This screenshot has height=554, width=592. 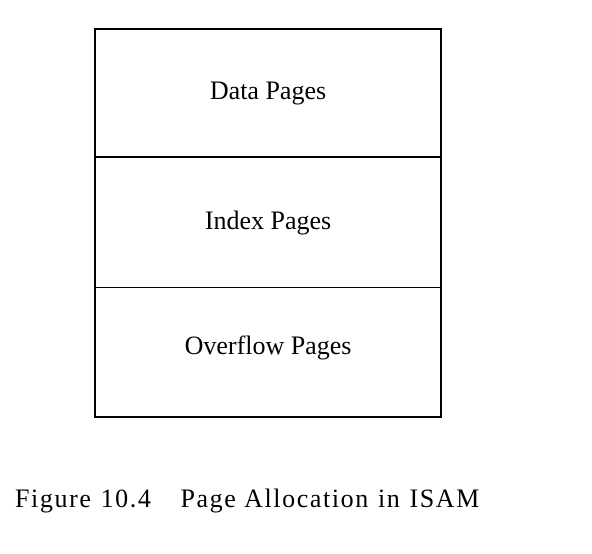 I want to click on overflow-pages-section: Overflow Pages, so click(x=268, y=353).